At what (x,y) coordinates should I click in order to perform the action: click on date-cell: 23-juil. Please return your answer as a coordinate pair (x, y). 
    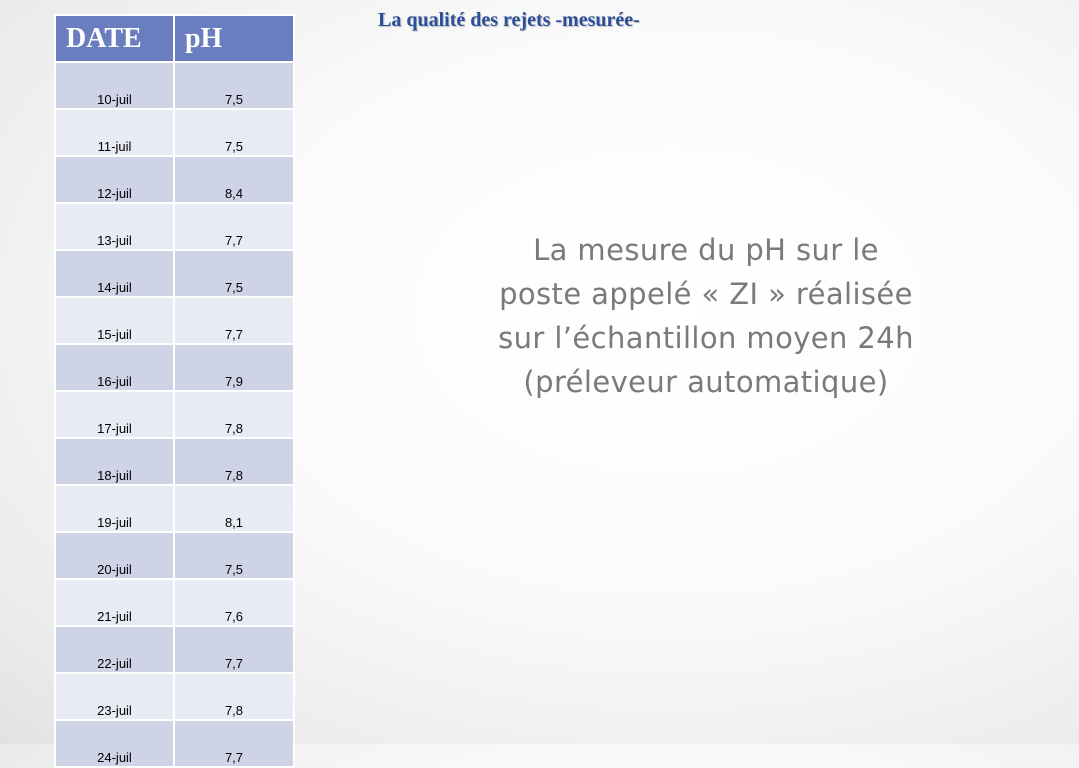
    Looking at the image, I should click on (114, 696).